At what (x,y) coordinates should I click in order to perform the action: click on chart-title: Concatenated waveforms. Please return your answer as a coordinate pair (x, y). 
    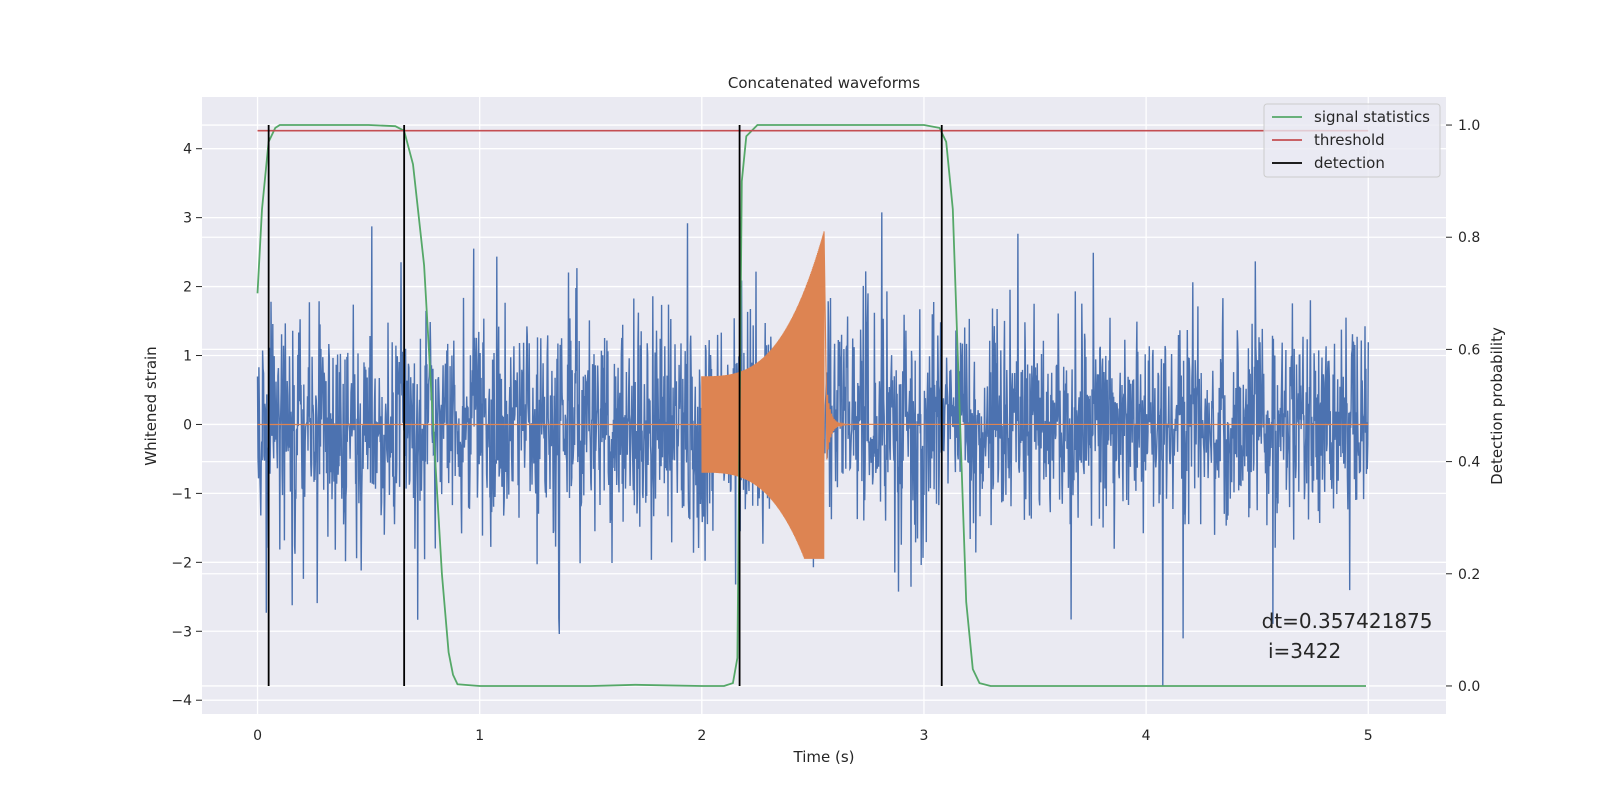
    Looking at the image, I should click on (824, 83).